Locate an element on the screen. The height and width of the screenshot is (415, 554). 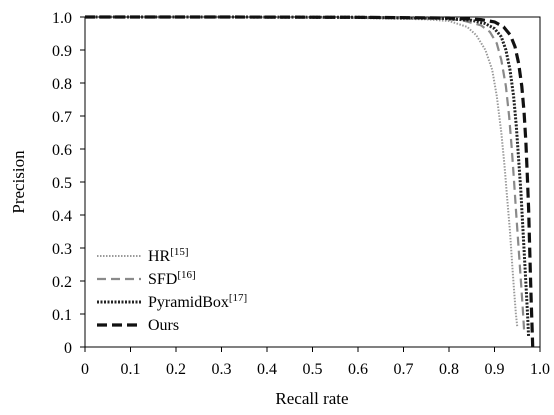
x-axis-title: Recall rate is located at coordinates (311, 398).